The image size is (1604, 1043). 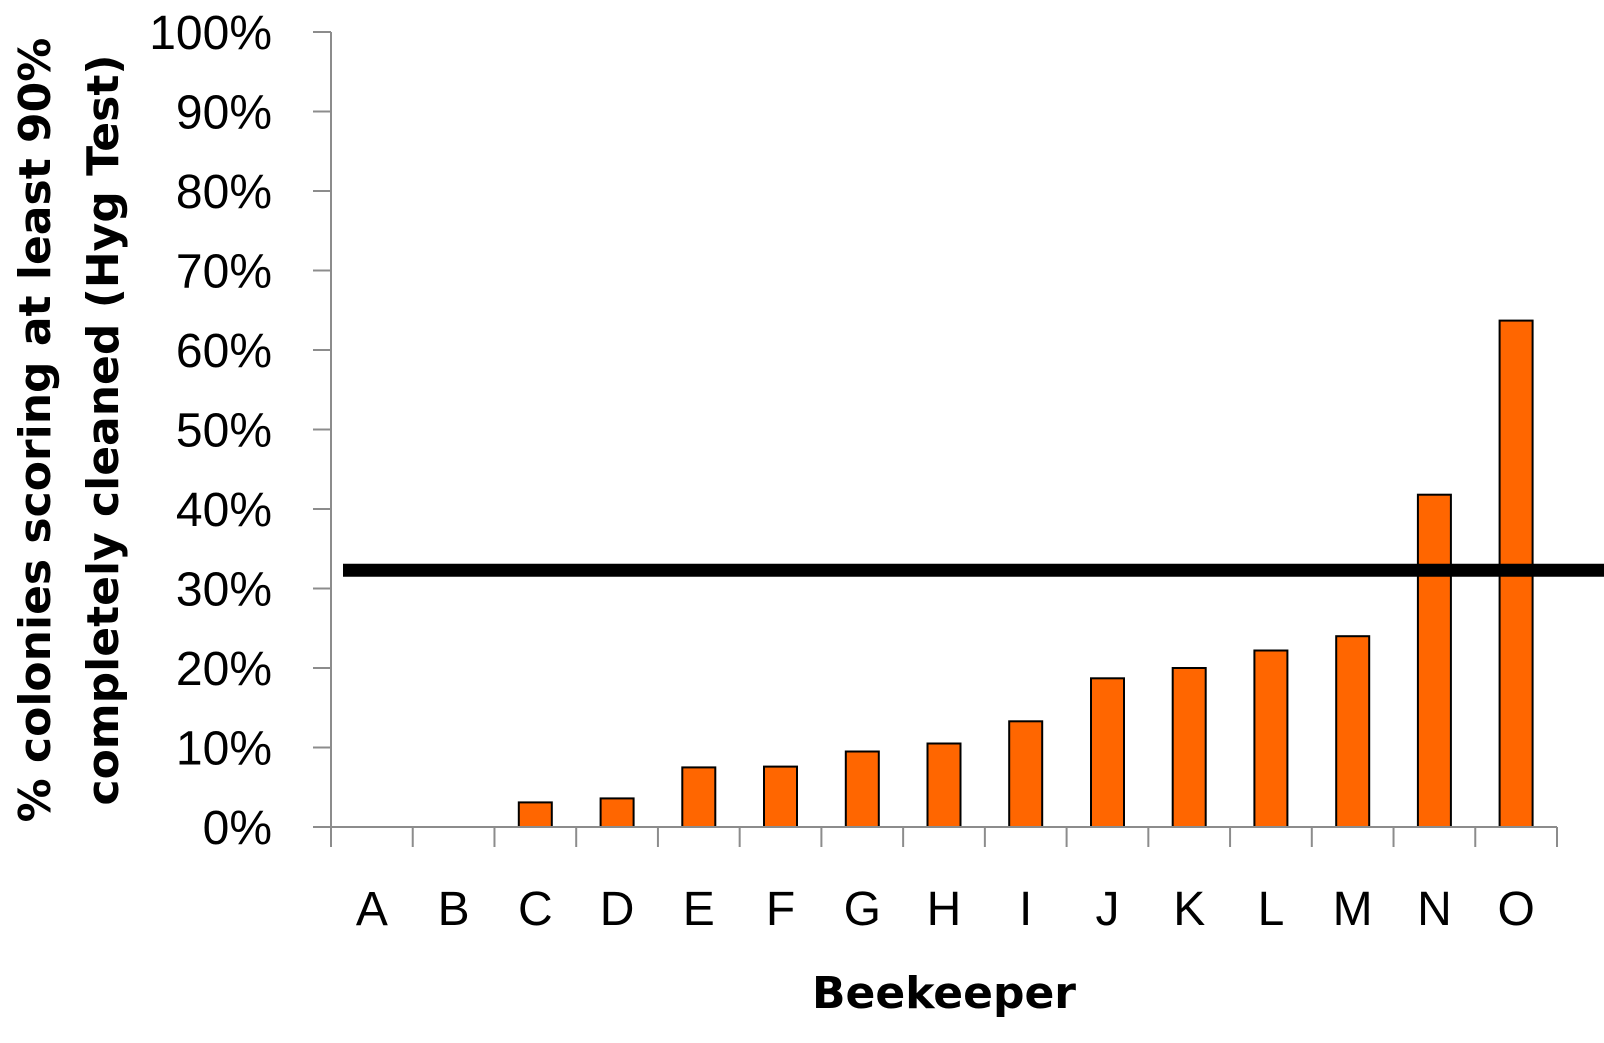 I want to click on y-axis-title-line-1: % colonies scoring at least 90%, so click(x=35, y=430).